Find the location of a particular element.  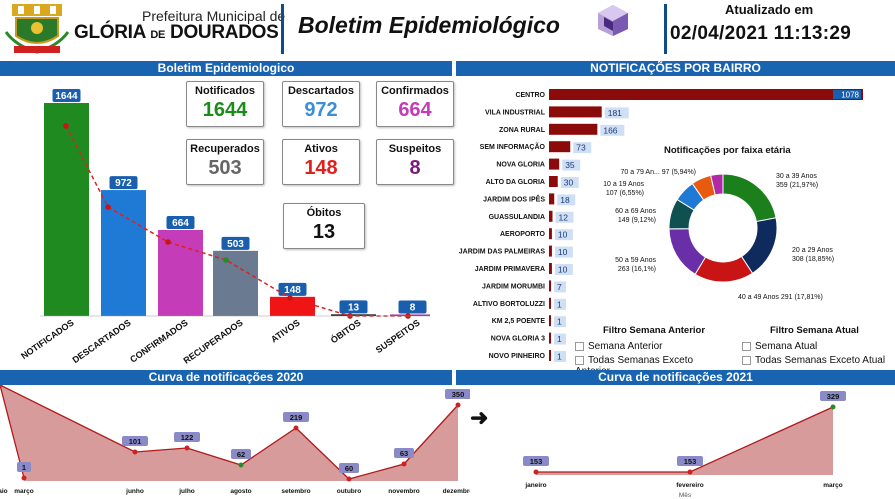

donut-label: 30 a 39 Anos is located at coordinates (796, 176).